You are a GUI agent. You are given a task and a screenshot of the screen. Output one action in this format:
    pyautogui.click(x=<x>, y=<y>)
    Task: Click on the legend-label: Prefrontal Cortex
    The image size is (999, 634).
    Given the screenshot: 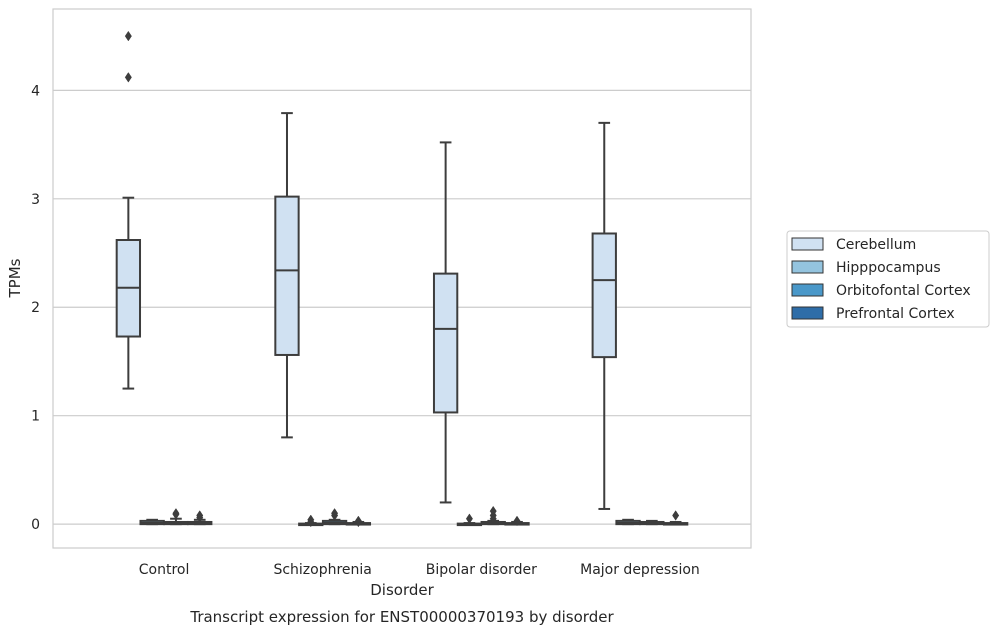 What is the action you would take?
    pyautogui.click(x=895, y=314)
    